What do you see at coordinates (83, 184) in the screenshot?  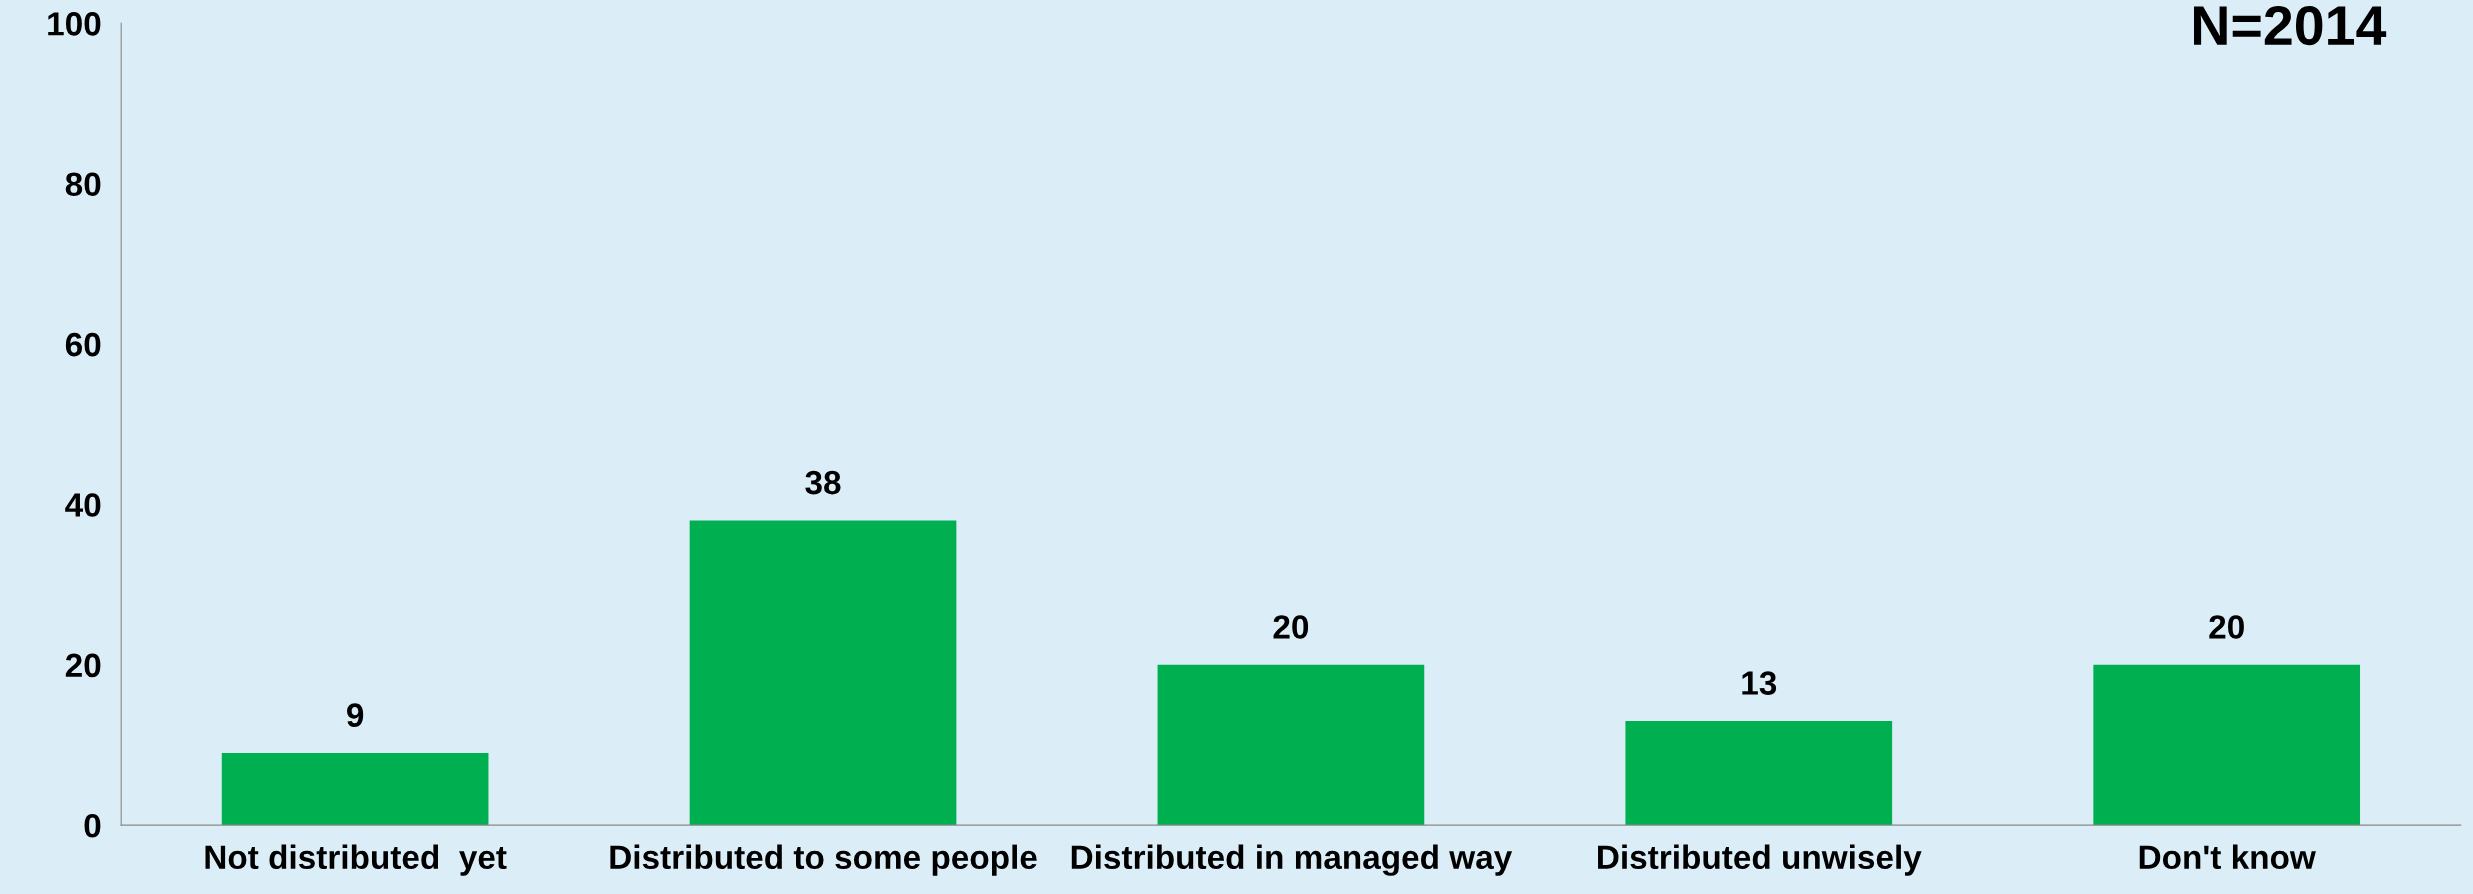 I see `y-tick-label: 80` at bounding box center [83, 184].